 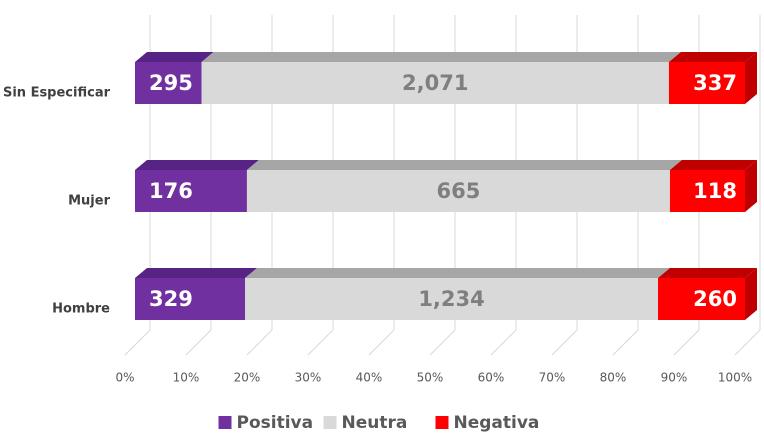 What do you see at coordinates (171, 299) in the screenshot?
I see `data-label: 329` at bounding box center [171, 299].